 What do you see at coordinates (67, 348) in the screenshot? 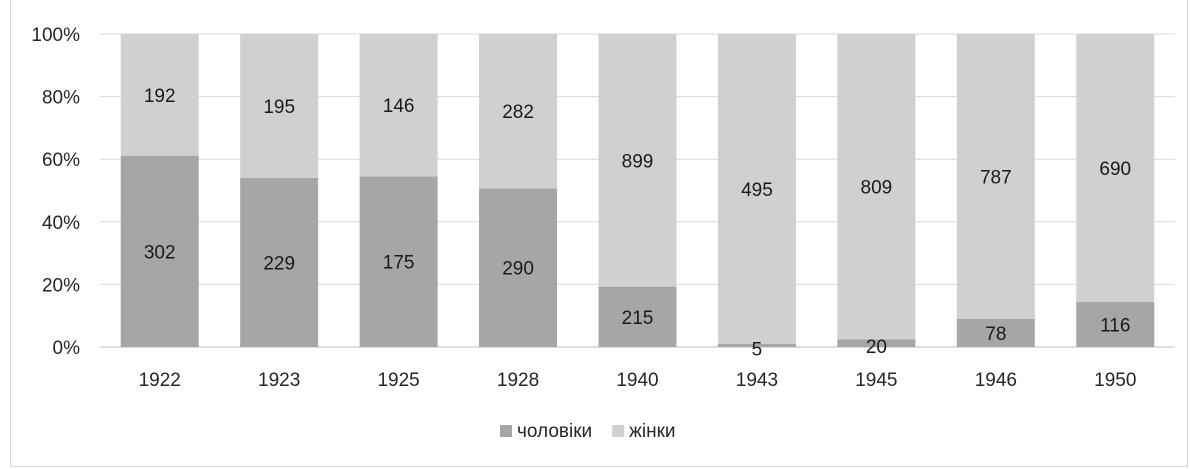
I see `y-tick-label: 0%` at bounding box center [67, 348].